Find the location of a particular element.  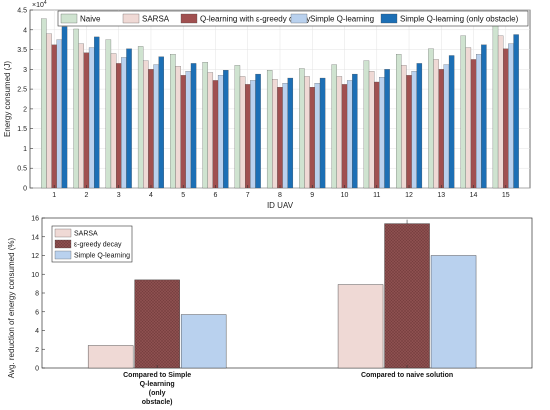

x-tick-label: 5 is located at coordinates (183, 195).